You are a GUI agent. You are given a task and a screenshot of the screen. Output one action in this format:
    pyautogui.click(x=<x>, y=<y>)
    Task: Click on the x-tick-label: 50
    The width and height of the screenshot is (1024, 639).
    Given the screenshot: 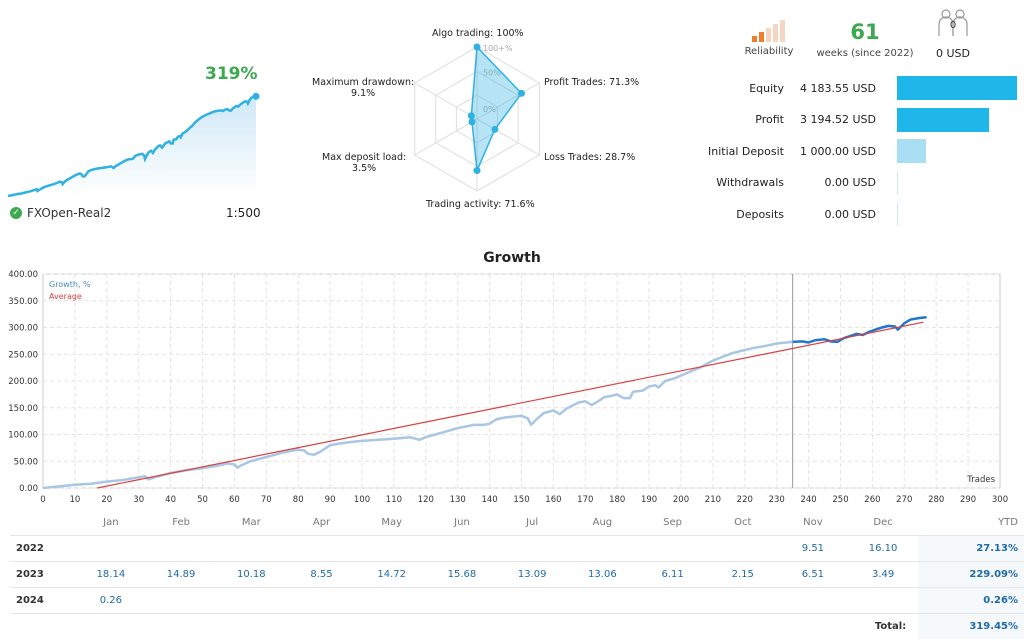 What is the action you would take?
    pyautogui.click(x=202, y=500)
    